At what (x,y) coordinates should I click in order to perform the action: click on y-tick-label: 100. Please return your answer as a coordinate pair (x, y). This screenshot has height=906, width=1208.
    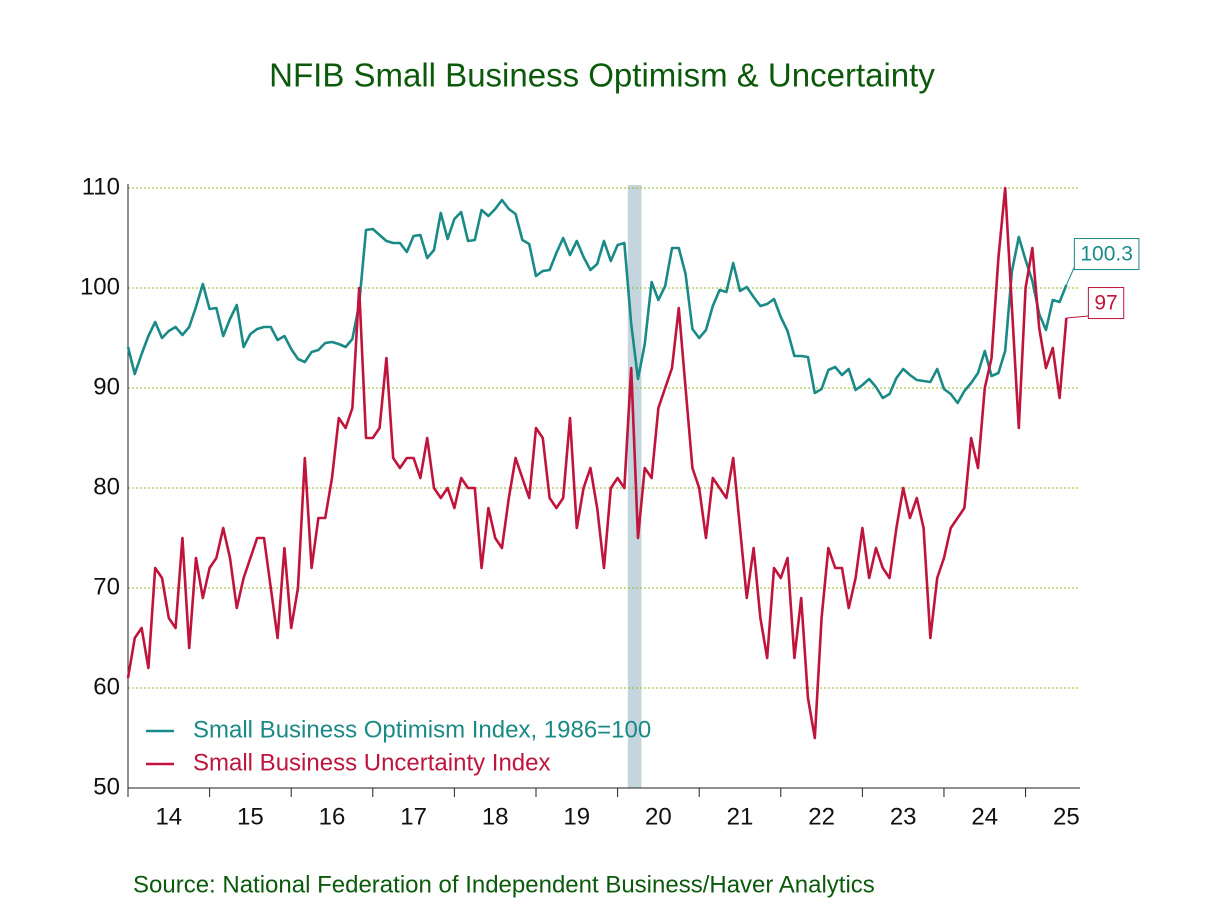
    Looking at the image, I should click on (100, 286).